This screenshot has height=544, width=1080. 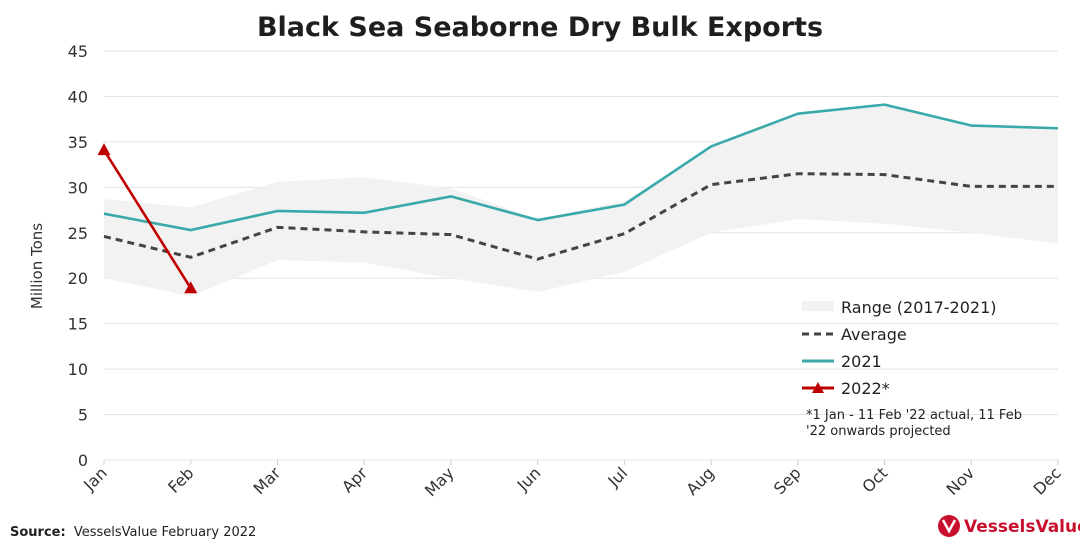 I want to click on annotation-line-2: '22 onwards projected, so click(x=878, y=431).